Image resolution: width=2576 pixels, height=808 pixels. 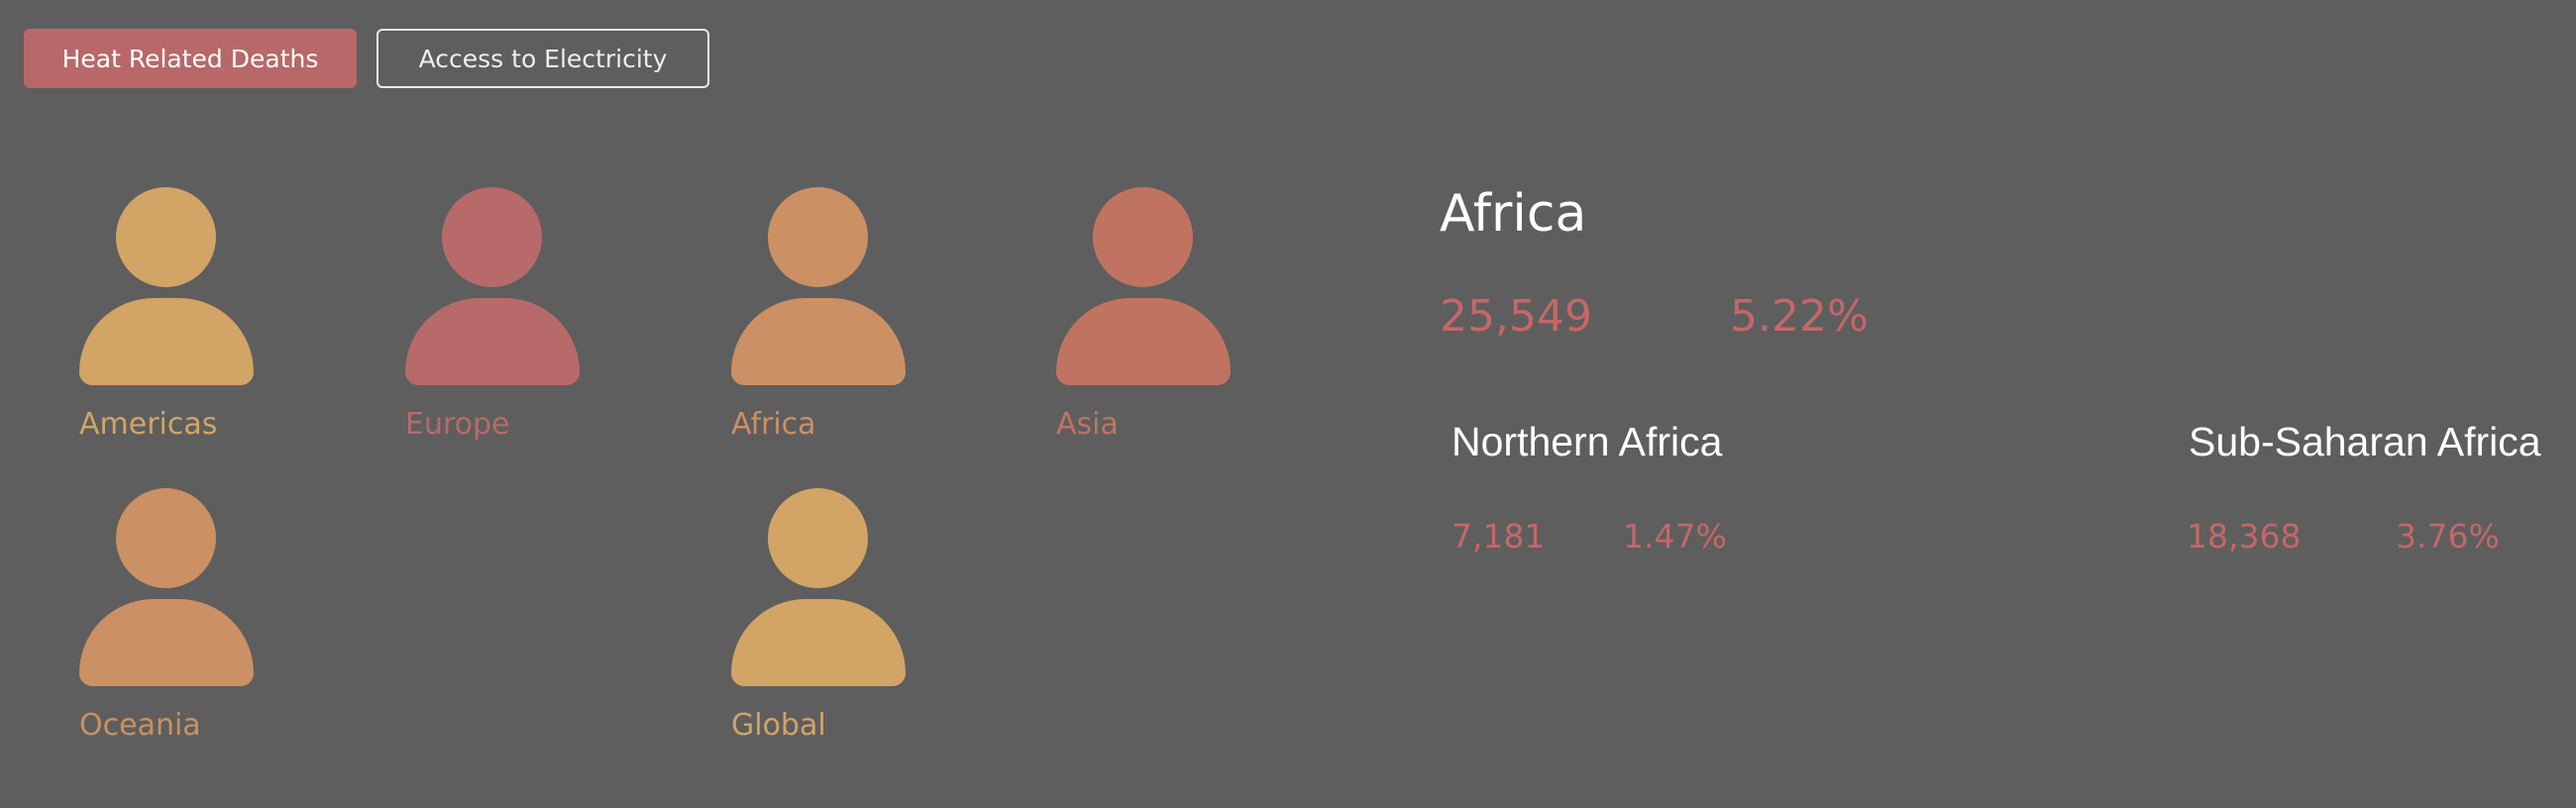 What do you see at coordinates (1675, 536) in the screenshot?
I see `subregion-percent-northern-africa: 1.47%` at bounding box center [1675, 536].